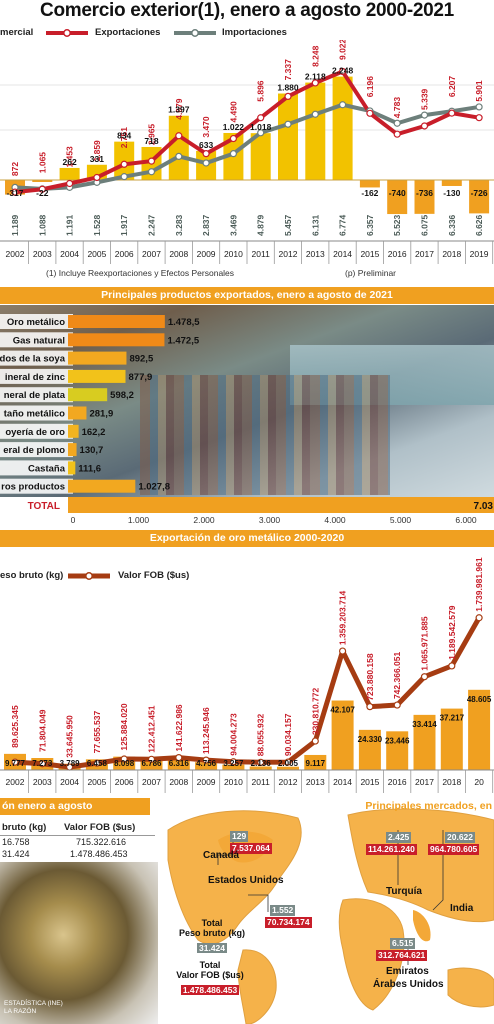  I want to click on gold-fob-point-2016, so click(397, 705).